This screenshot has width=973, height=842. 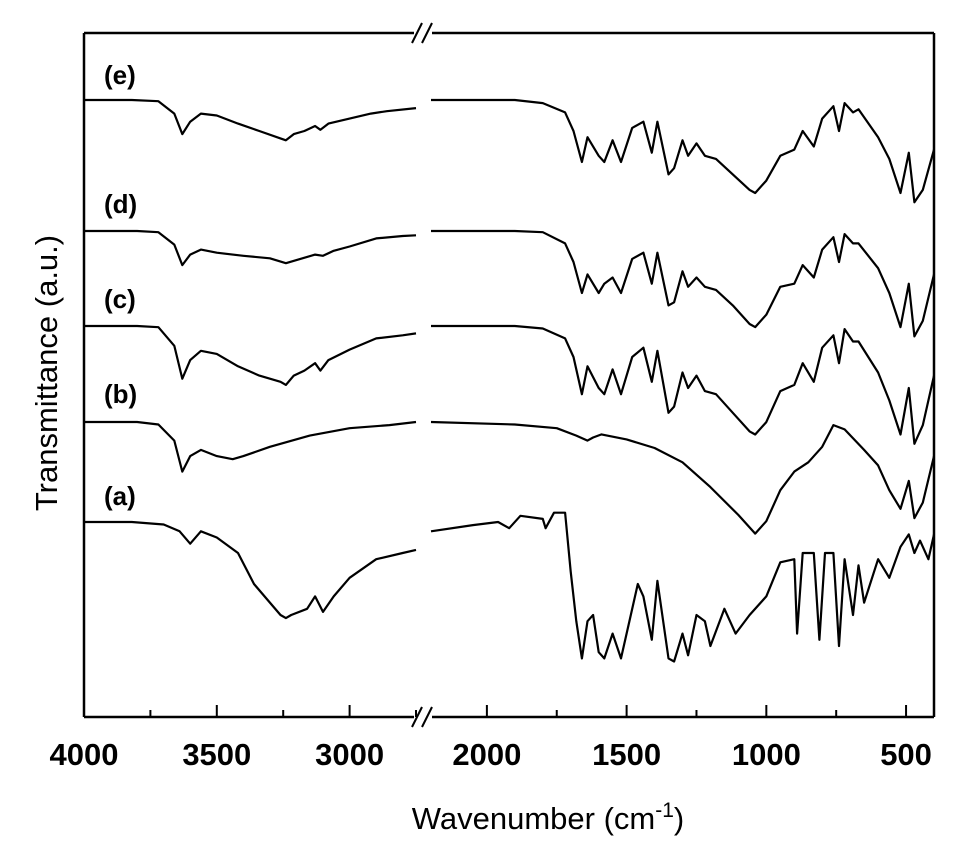 I want to click on spectrum-e-left, so click(x=250, y=120).